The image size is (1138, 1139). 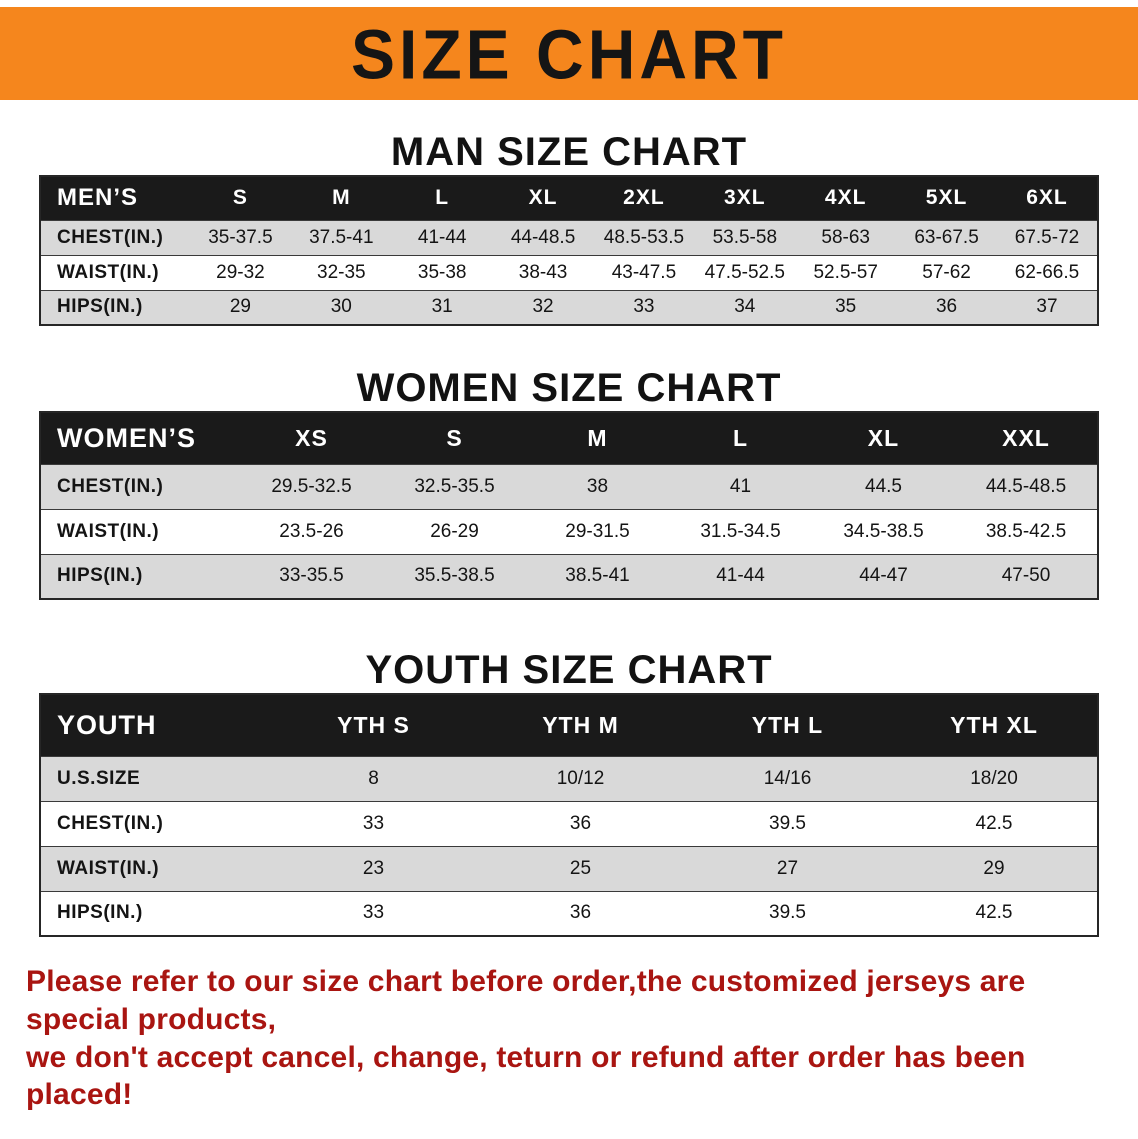 I want to click on size-value-cell: 48.5-53.5, so click(x=644, y=237).